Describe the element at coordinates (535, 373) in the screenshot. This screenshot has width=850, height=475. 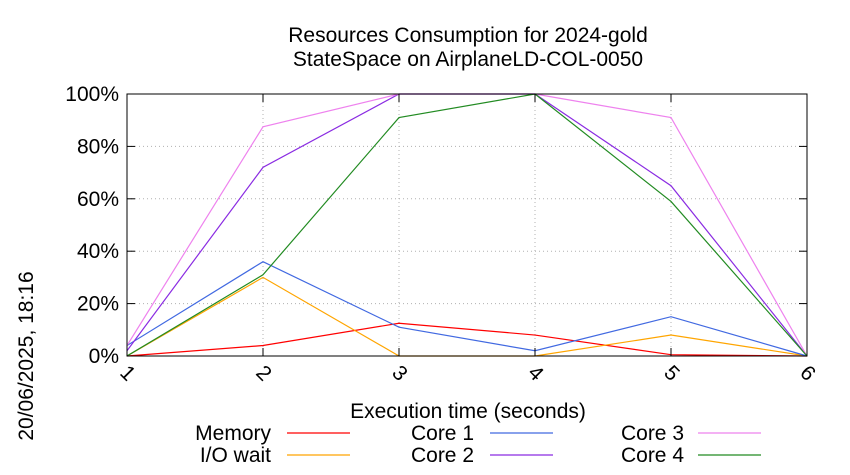
I see `x-tick-label: 4` at that location.